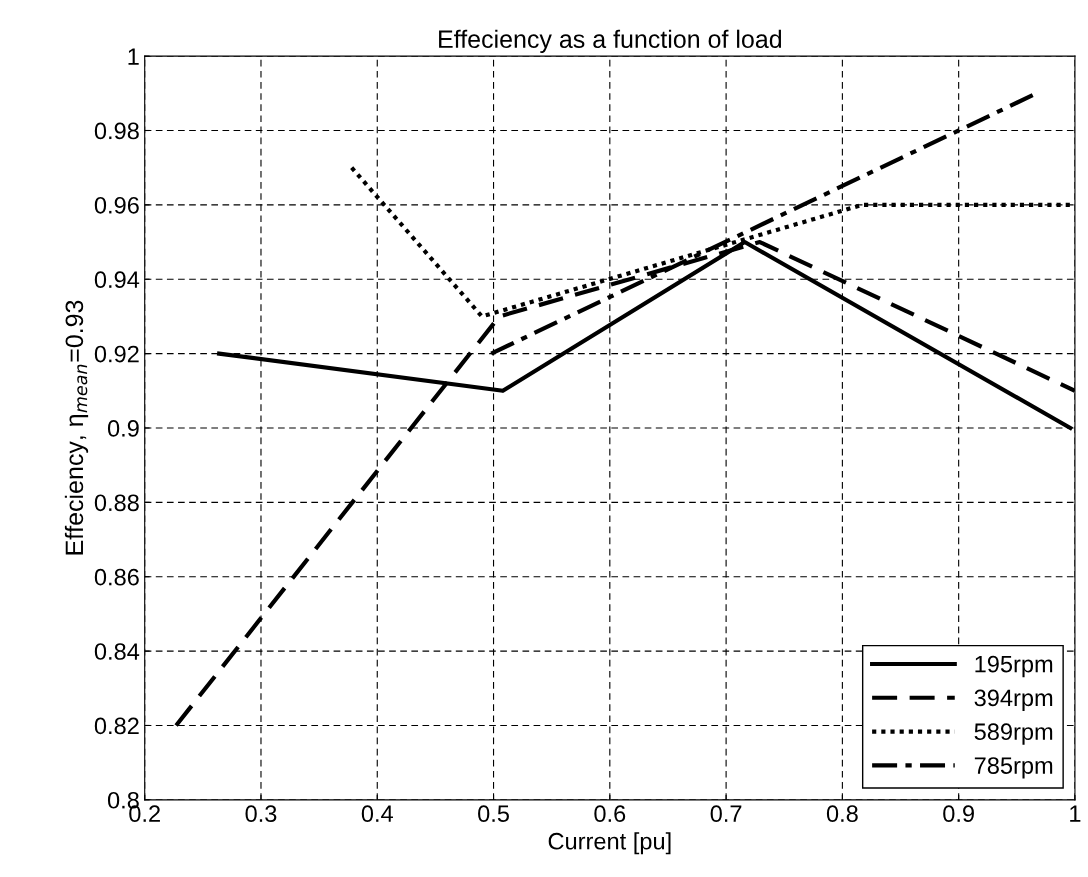 The image size is (1088, 877). What do you see at coordinates (1014, 666) in the screenshot?
I see `legend-label: 195rpm` at bounding box center [1014, 666].